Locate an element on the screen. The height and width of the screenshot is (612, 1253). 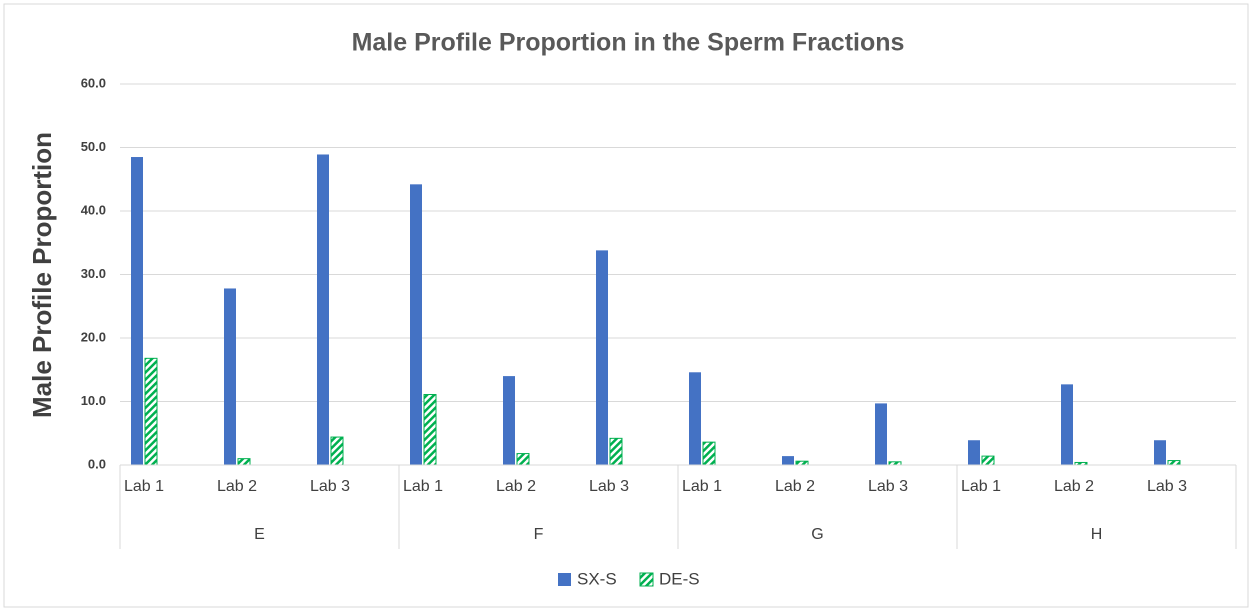
group-label: H is located at coordinates (1097, 534).